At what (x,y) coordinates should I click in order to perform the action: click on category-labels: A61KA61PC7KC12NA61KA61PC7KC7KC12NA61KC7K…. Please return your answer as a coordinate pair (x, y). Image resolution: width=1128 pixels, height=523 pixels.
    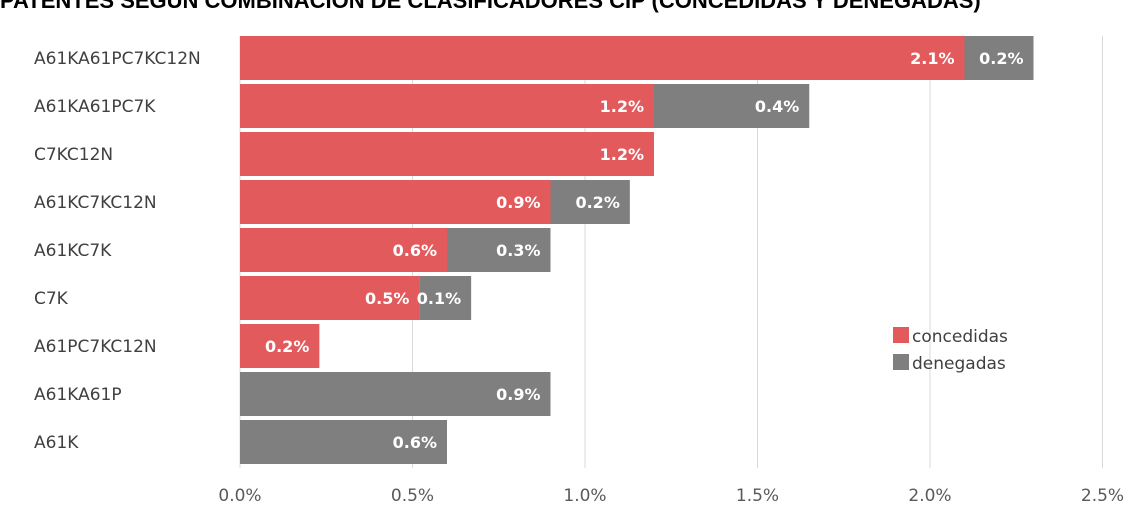
    Looking at the image, I should click on (117, 251).